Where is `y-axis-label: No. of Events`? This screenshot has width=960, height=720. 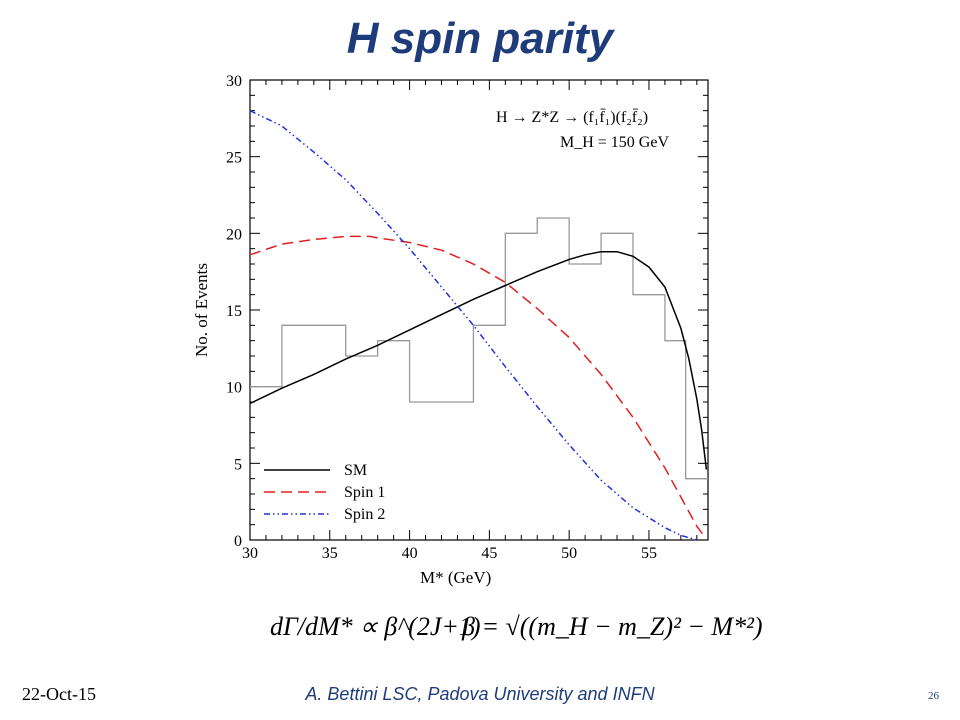 y-axis-label: No. of Events is located at coordinates (201, 310).